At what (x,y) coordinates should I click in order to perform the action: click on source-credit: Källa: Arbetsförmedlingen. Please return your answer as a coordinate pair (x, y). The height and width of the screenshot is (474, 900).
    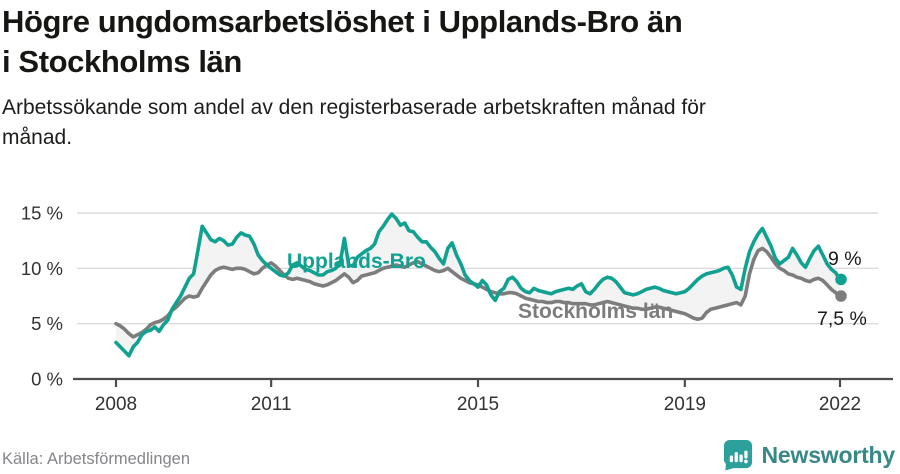
    Looking at the image, I should click on (96, 459).